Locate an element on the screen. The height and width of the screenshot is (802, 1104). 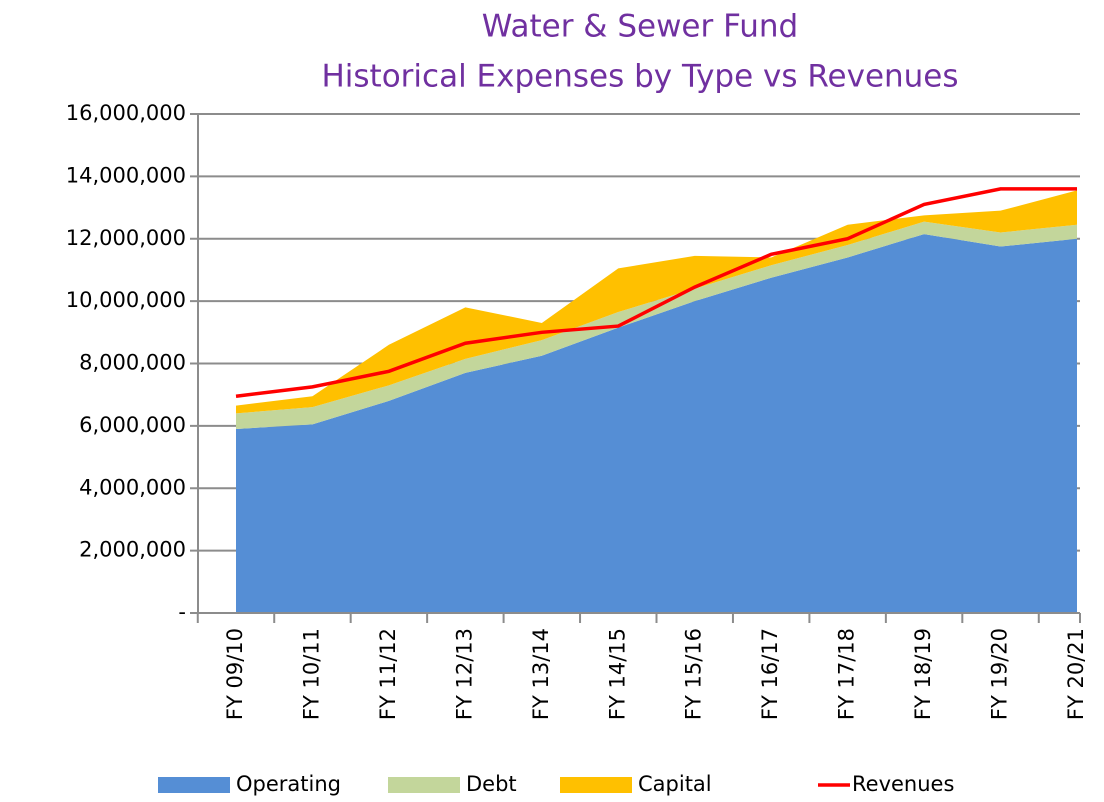
y-tick-label: 2,000,000 is located at coordinates (132, 550).